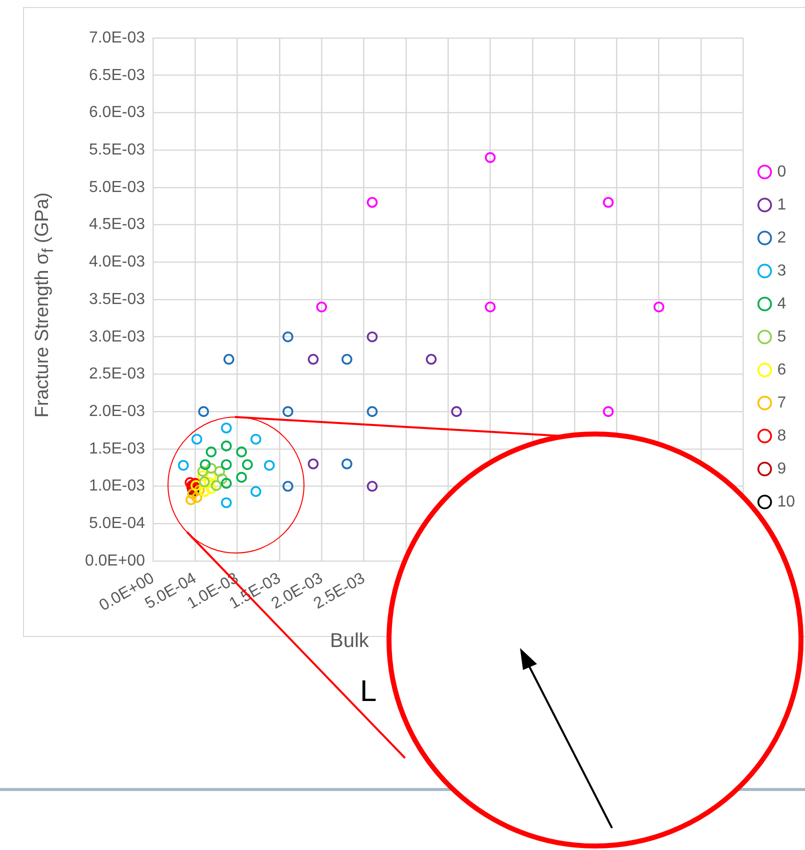 The height and width of the screenshot is (850, 805). I want to click on legend-label: 1, so click(781, 205).